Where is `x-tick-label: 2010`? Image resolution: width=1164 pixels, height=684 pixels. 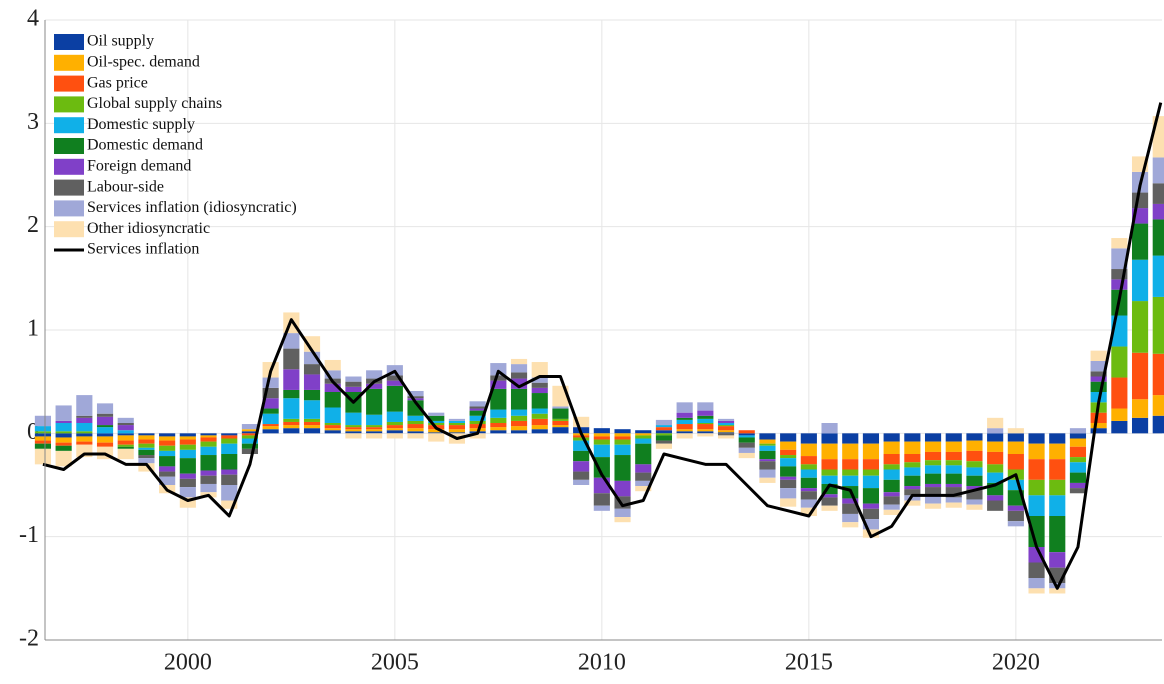 x-tick-label: 2010 is located at coordinates (602, 663).